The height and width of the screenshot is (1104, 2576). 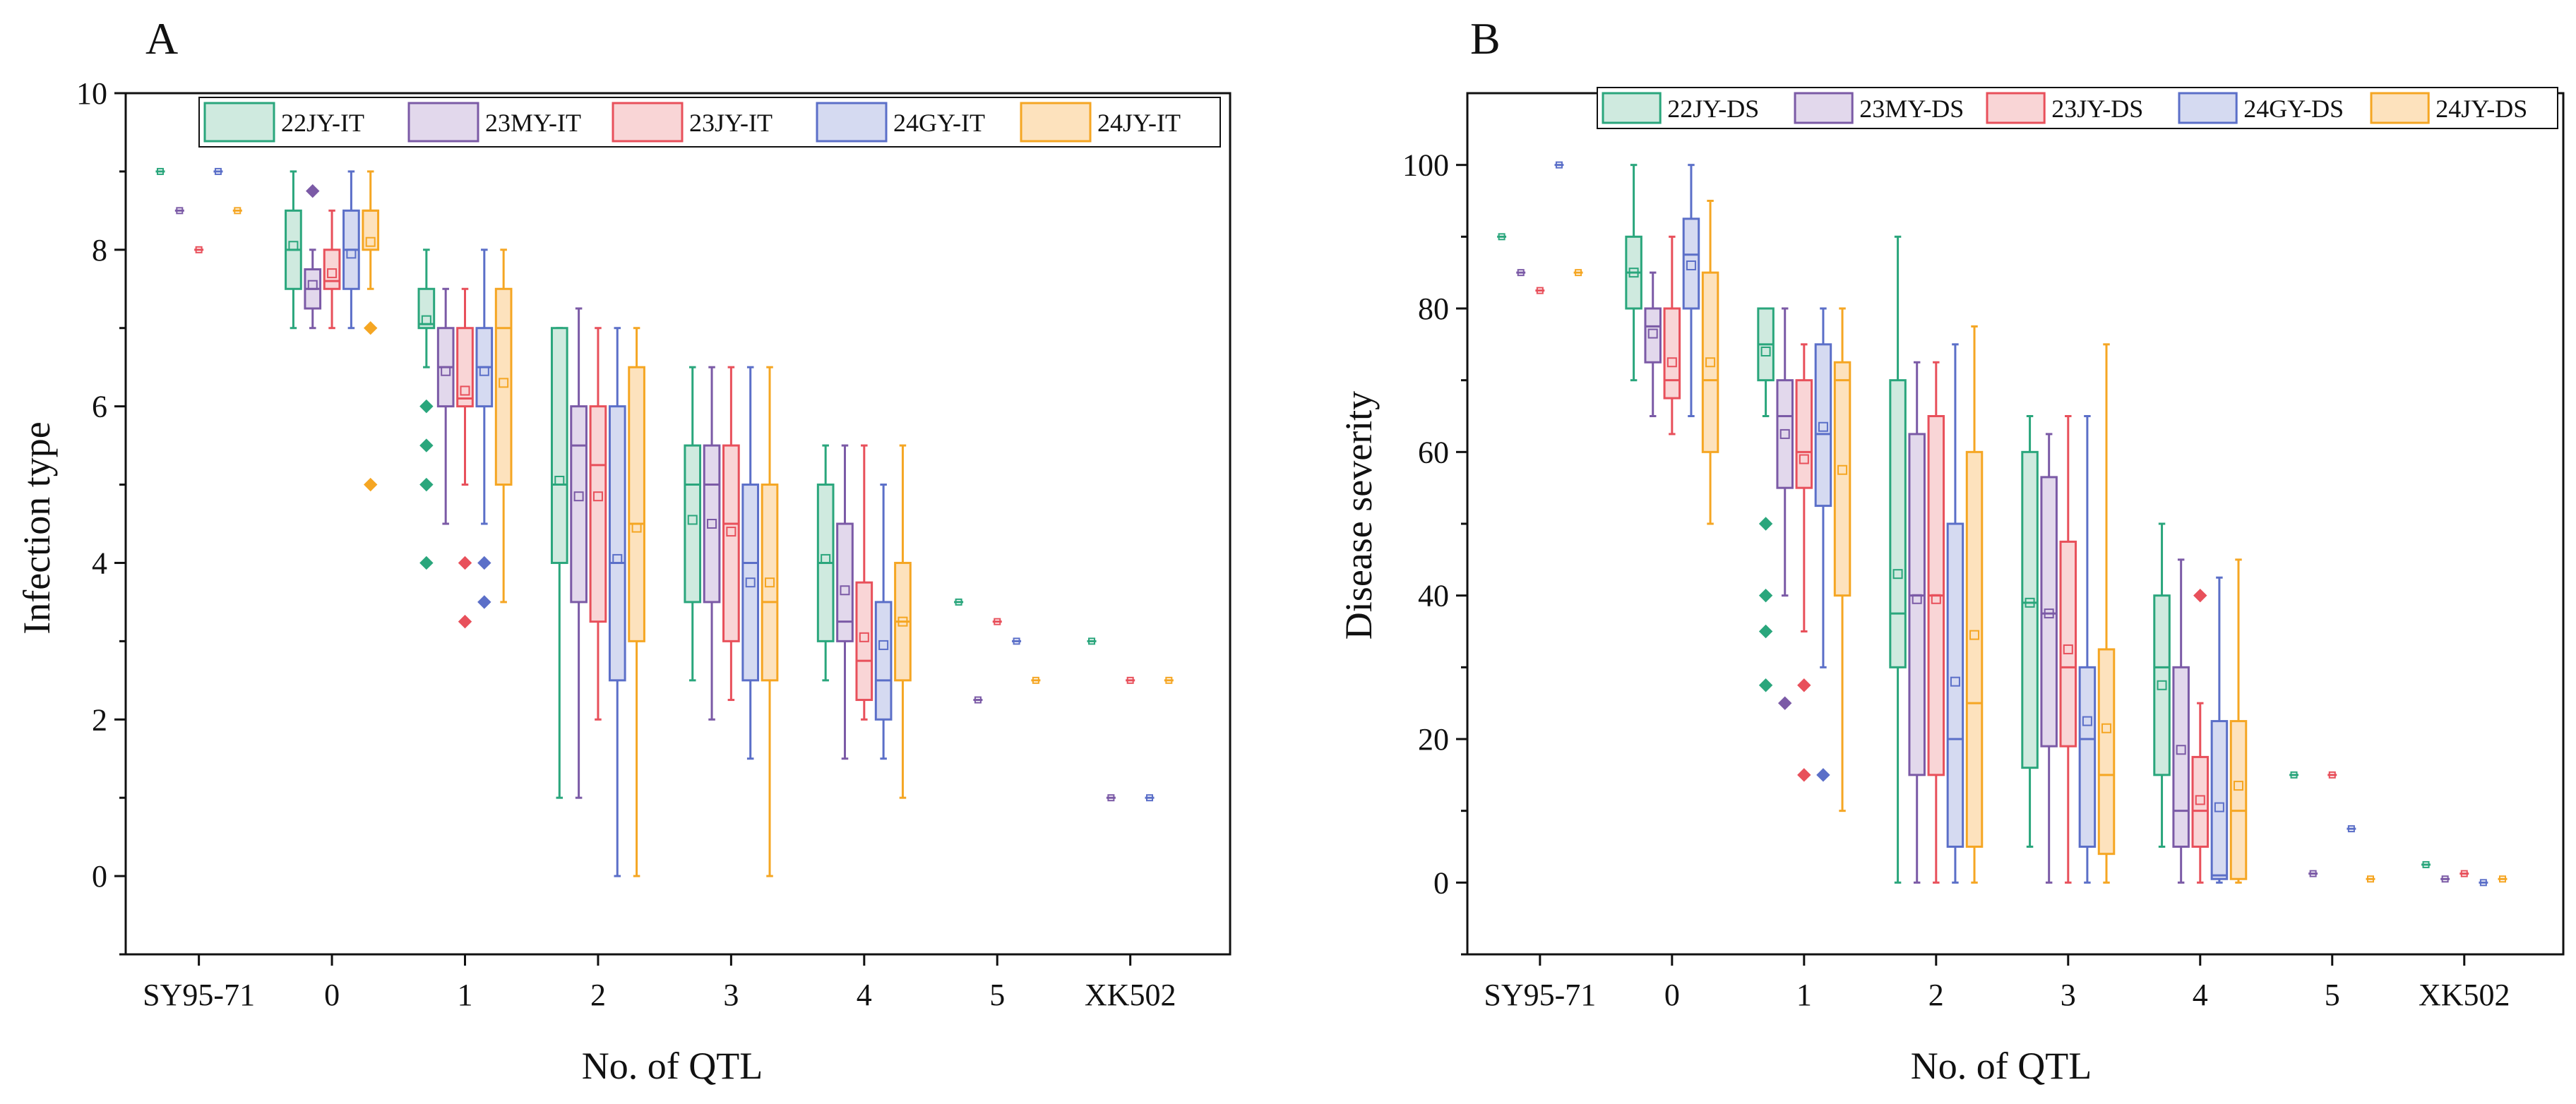 What do you see at coordinates (533, 123) in the screenshot?
I see `legend-label: 23MY-IT` at bounding box center [533, 123].